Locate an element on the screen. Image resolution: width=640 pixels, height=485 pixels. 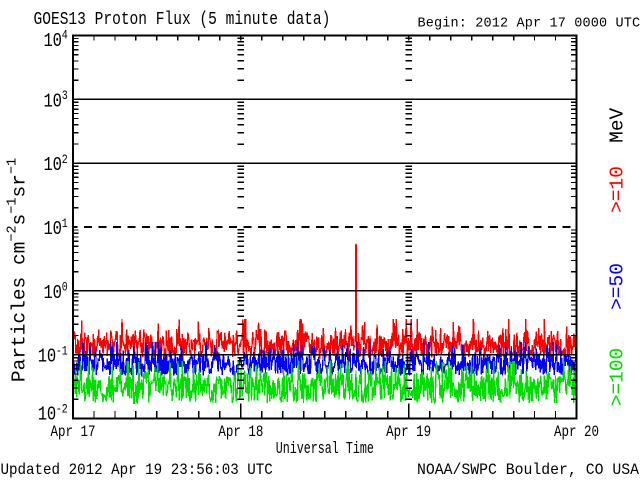
svg-text: Apr 19 is located at coordinates (408, 433).